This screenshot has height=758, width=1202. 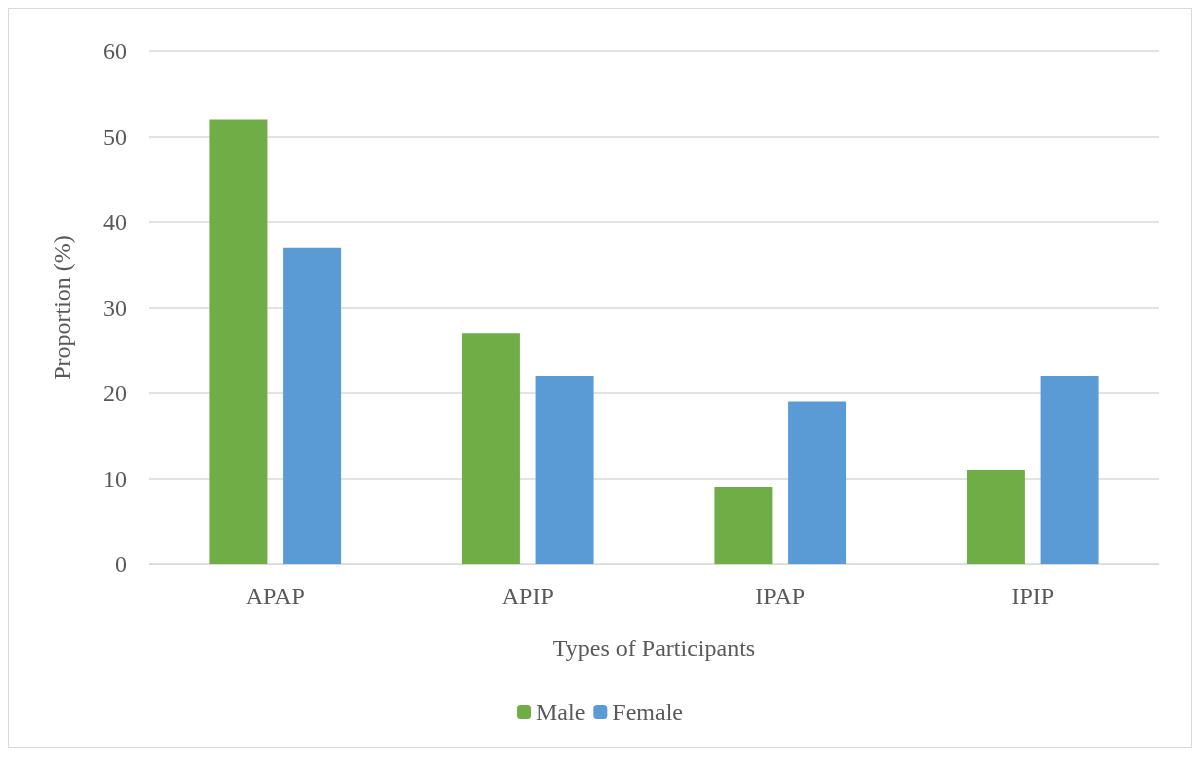 What do you see at coordinates (527, 596) in the screenshot?
I see `x-tick-label: APIP` at bounding box center [527, 596].